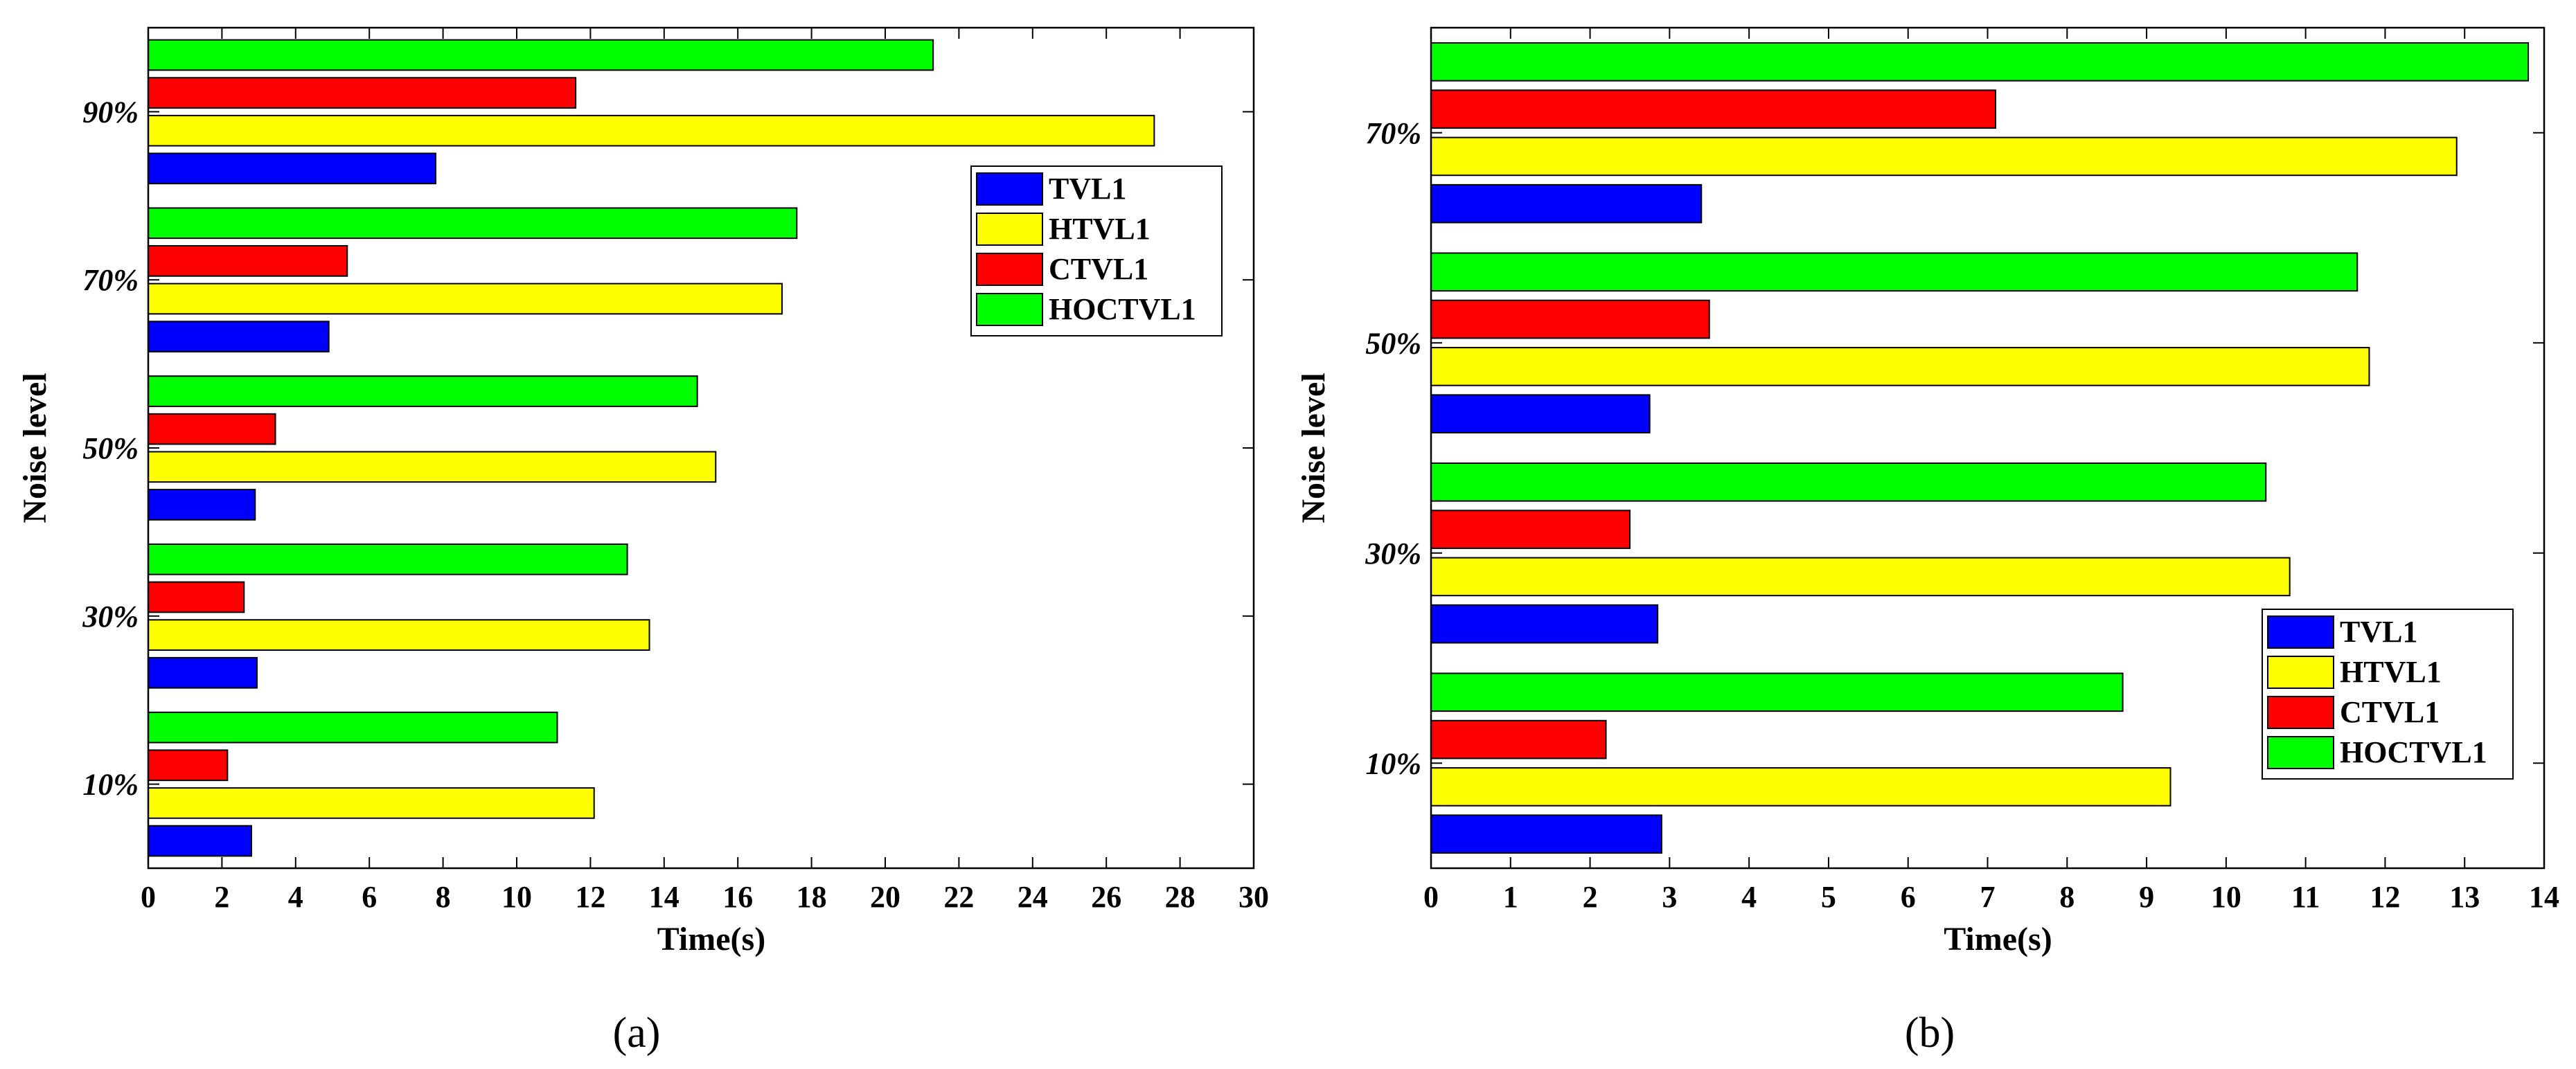 The height and width of the screenshot is (1069, 2576). I want to click on bar-tvl1-90pct, so click(292, 168).